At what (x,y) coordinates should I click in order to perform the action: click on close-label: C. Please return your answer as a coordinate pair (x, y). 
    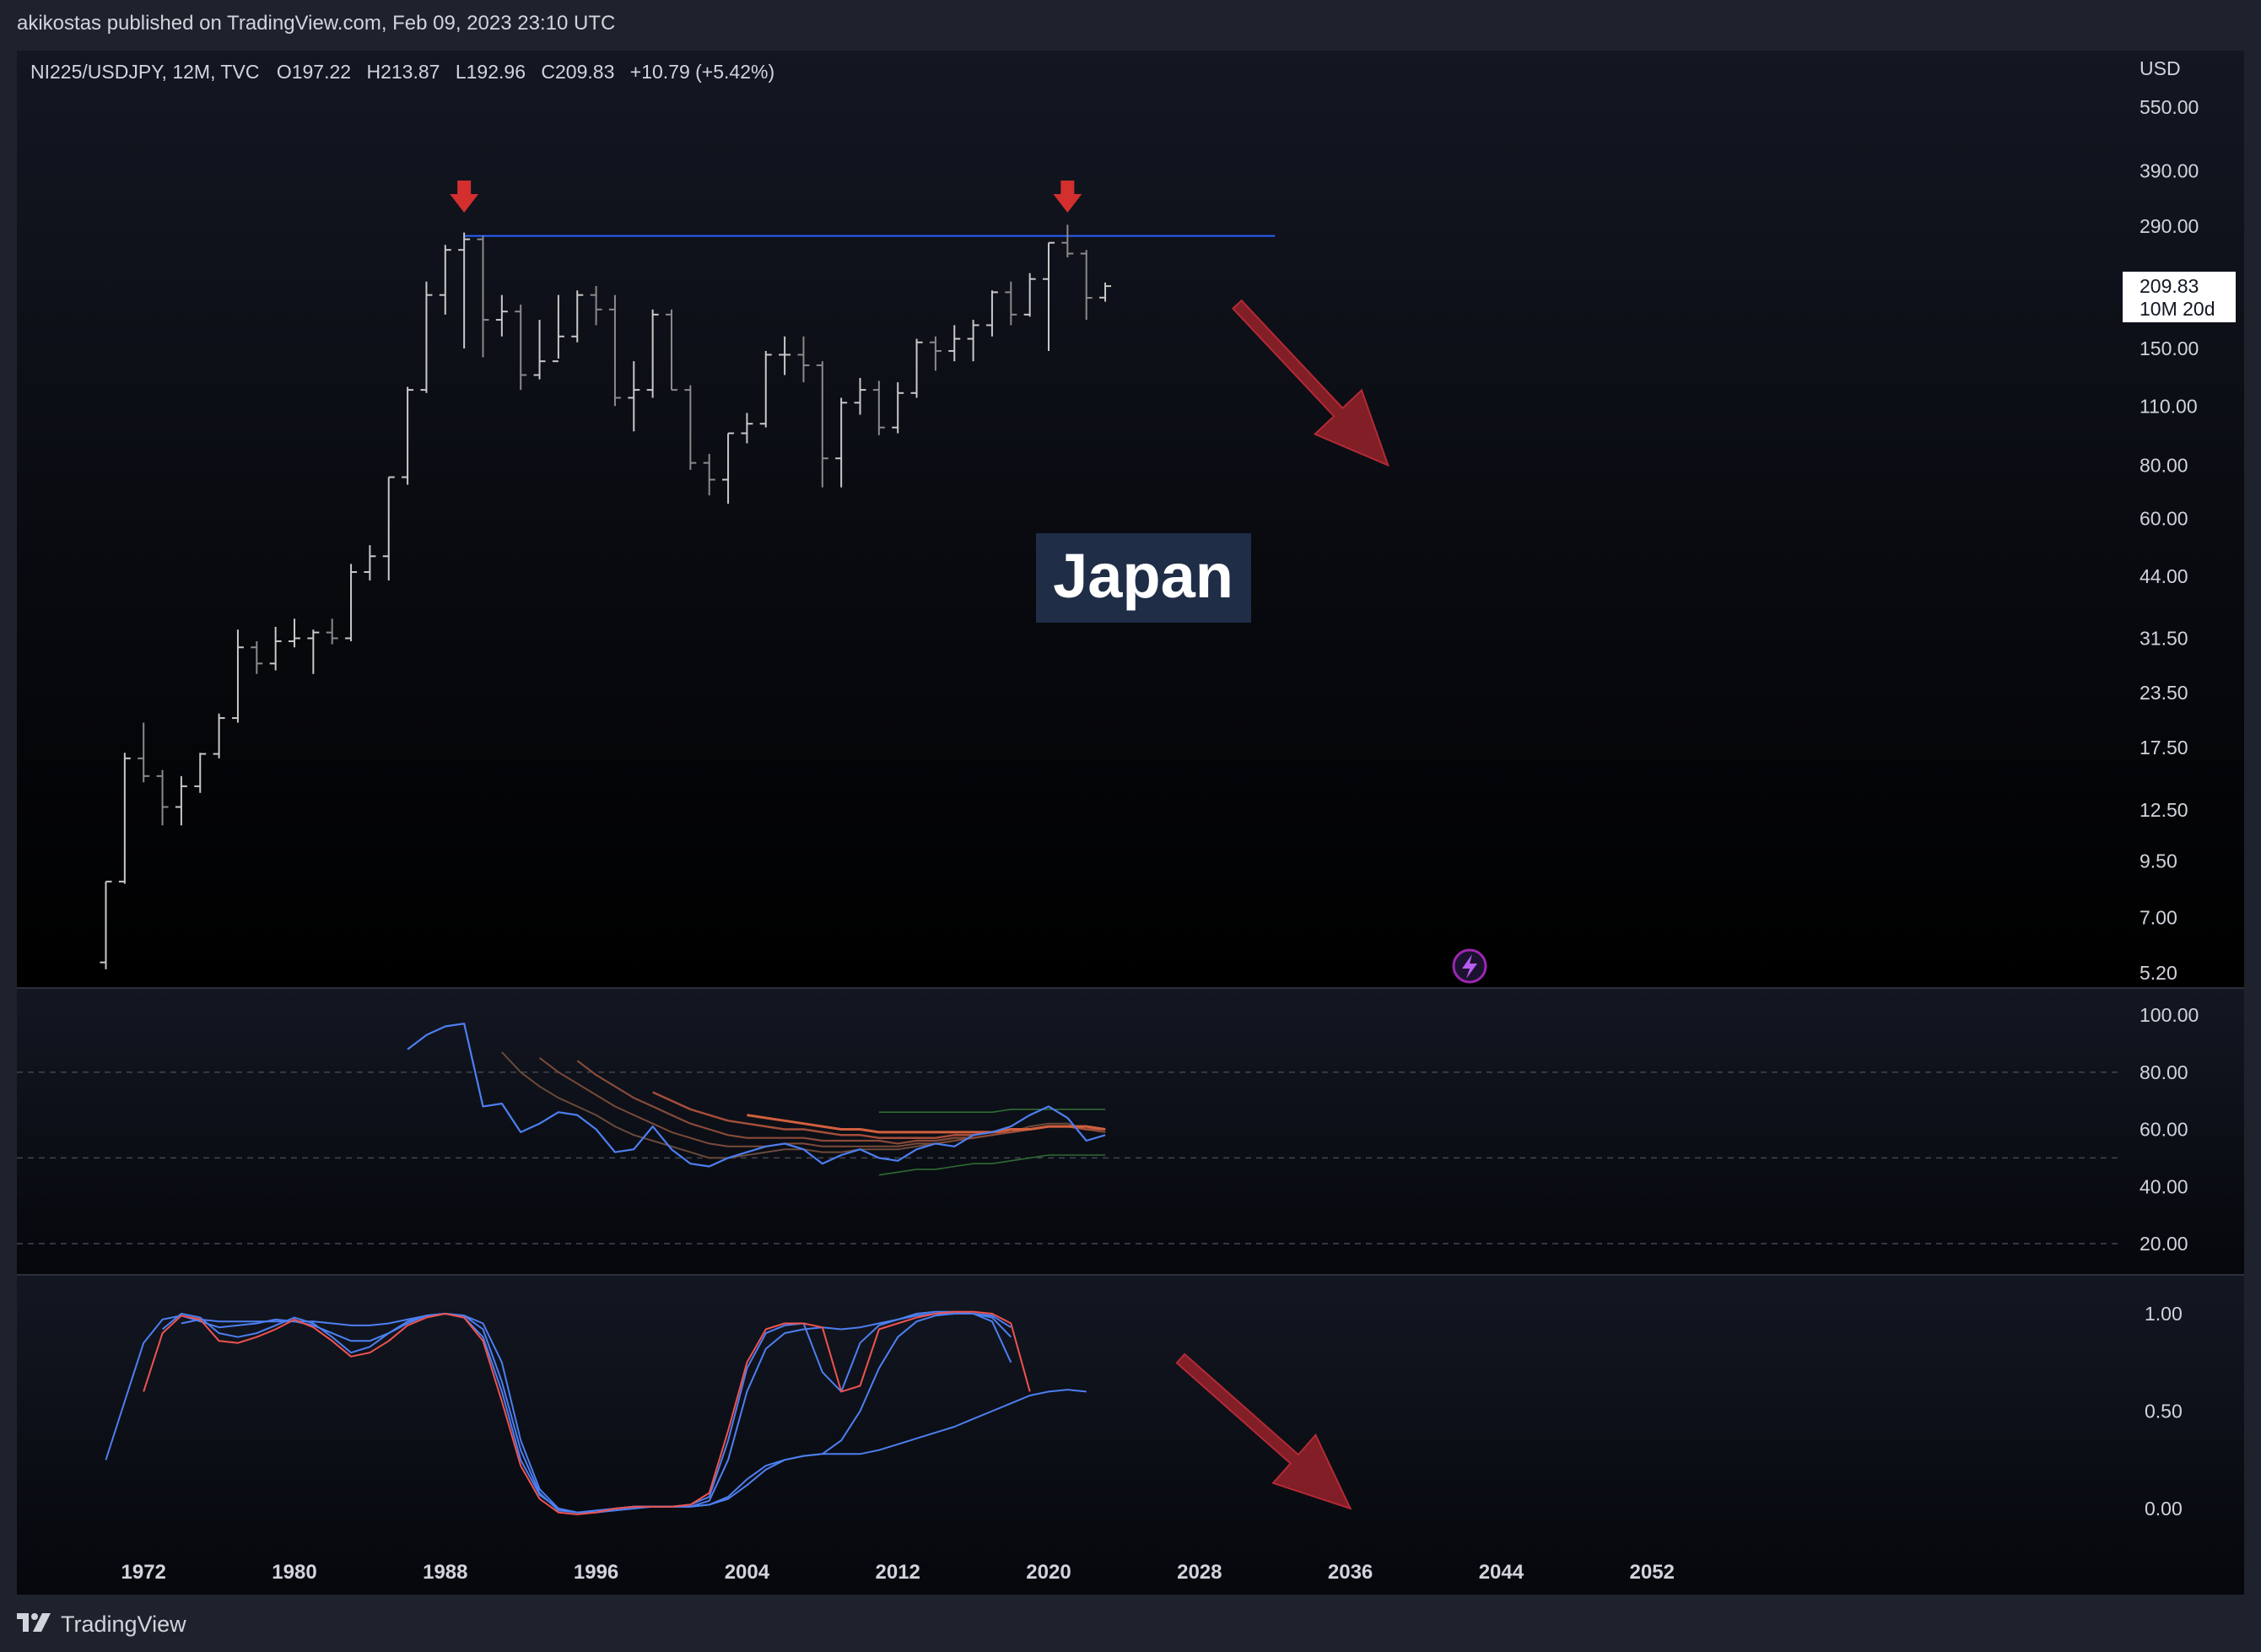
    Looking at the image, I should click on (548, 72).